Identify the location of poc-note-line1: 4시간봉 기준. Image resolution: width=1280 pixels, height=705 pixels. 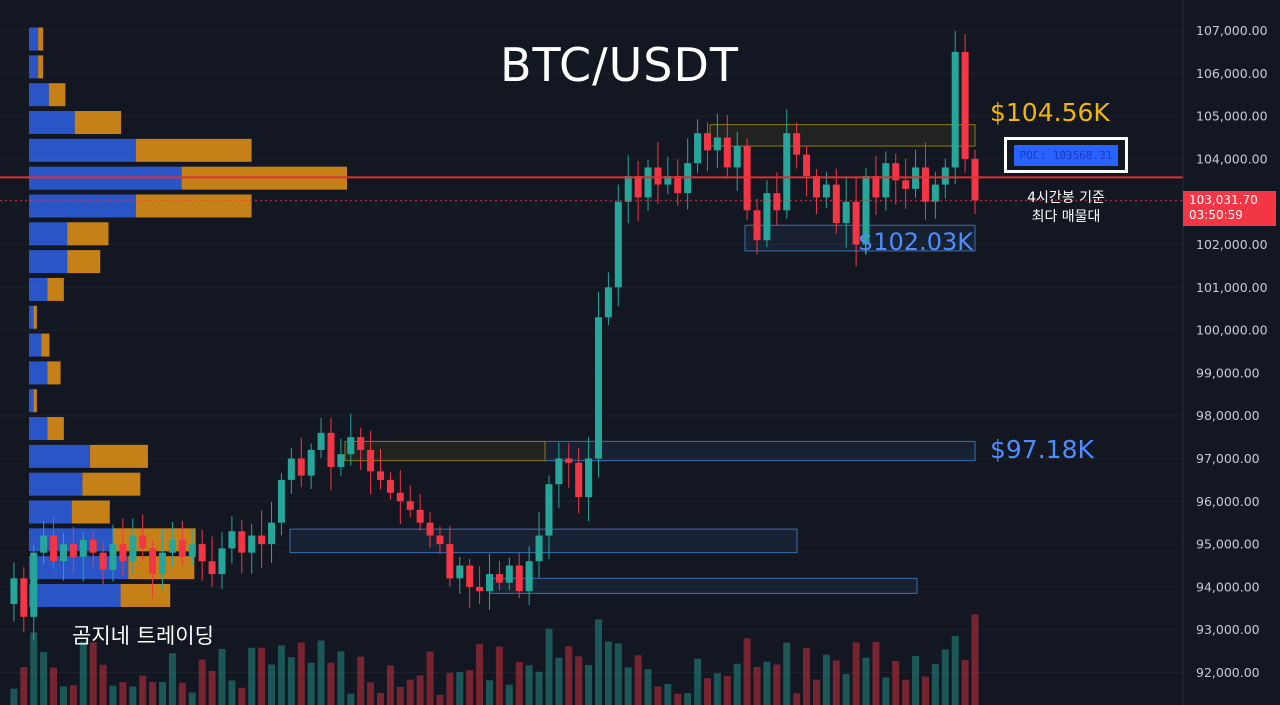
(1066, 198).